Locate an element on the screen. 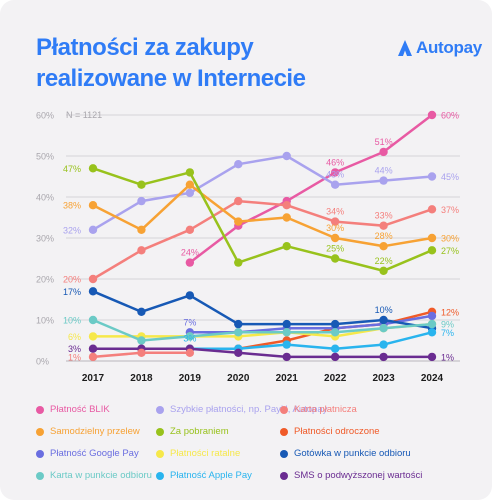 The image size is (492, 500). legend-label: Karta płatnicza is located at coordinates (325, 409).